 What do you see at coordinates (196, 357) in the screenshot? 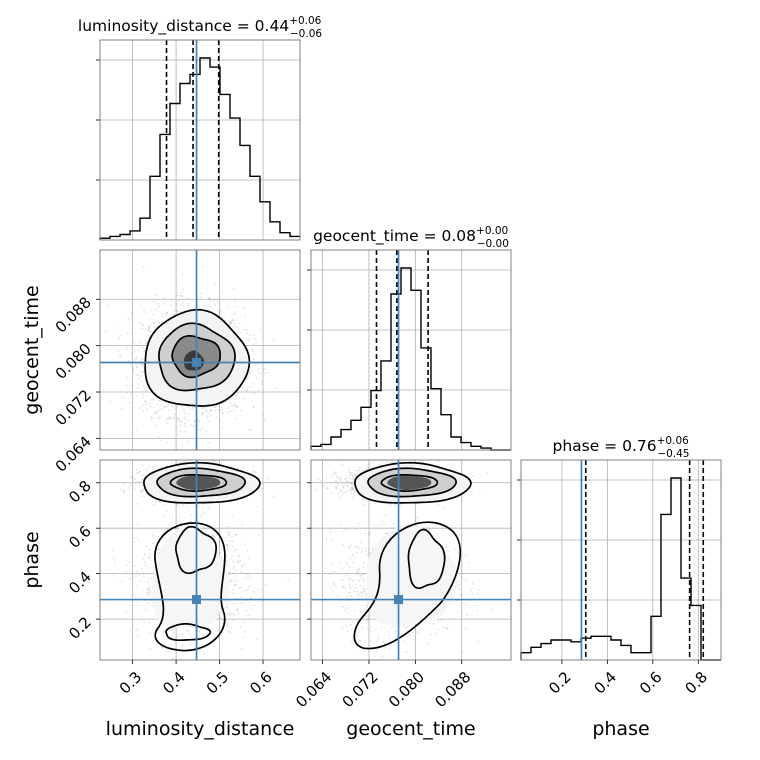
I see `contour-inner` at bounding box center [196, 357].